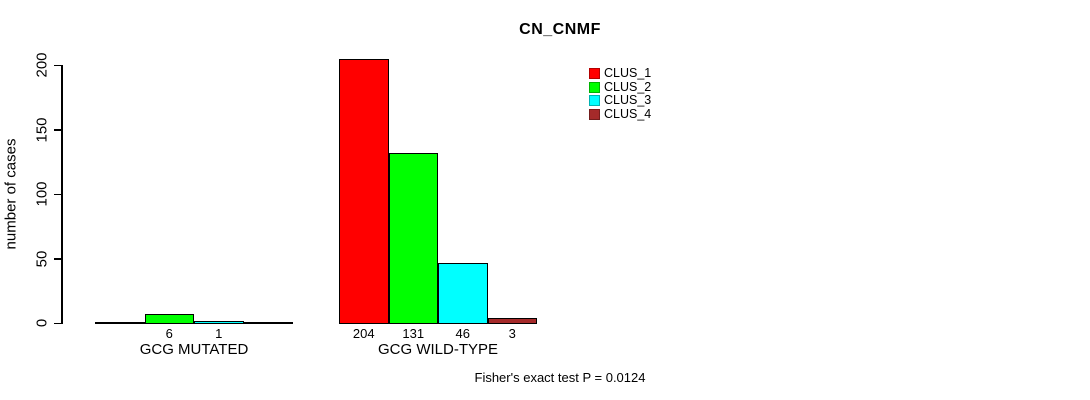 This screenshot has width=1090, height=400. Describe the element at coordinates (512, 321) in the screenshot. I see `bar-clus_4-group2` at that location.